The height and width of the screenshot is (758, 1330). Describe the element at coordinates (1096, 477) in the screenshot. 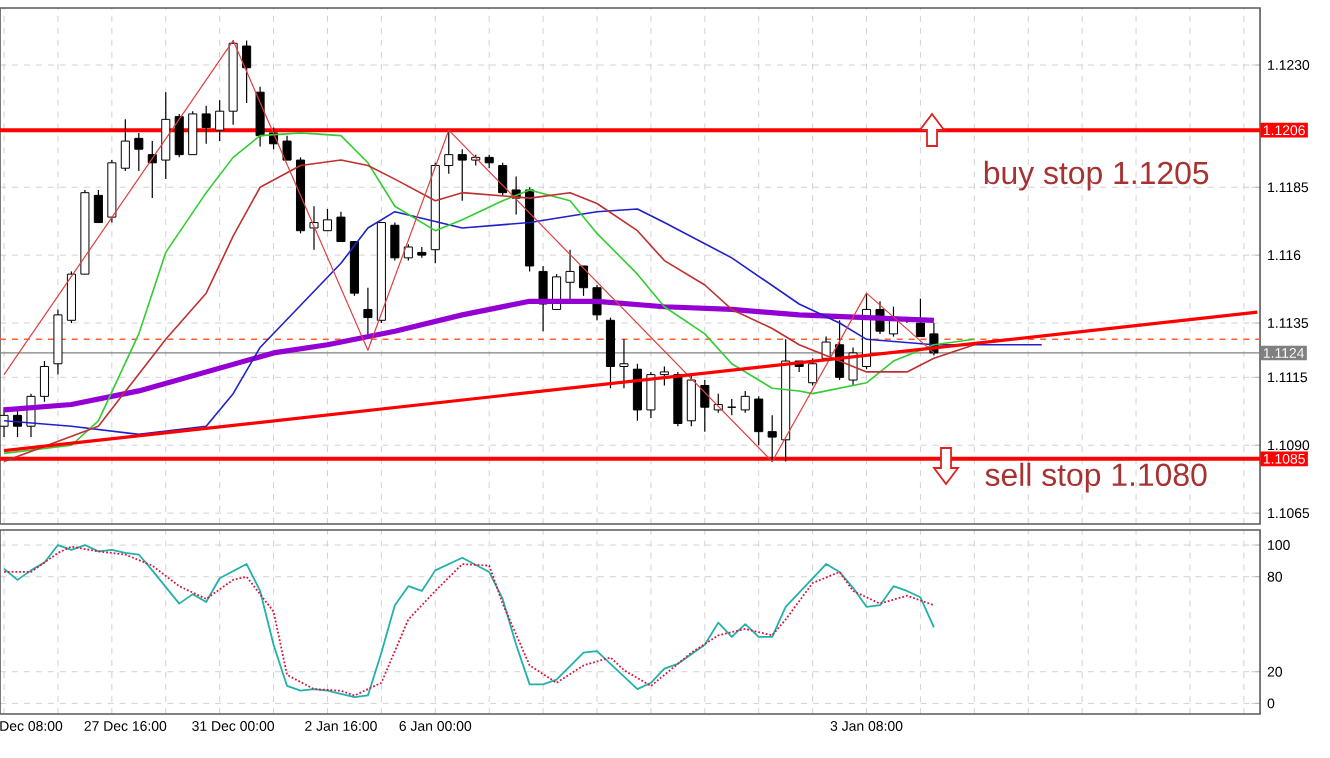

I see `annotation: sell stop 1.1080` at that location.